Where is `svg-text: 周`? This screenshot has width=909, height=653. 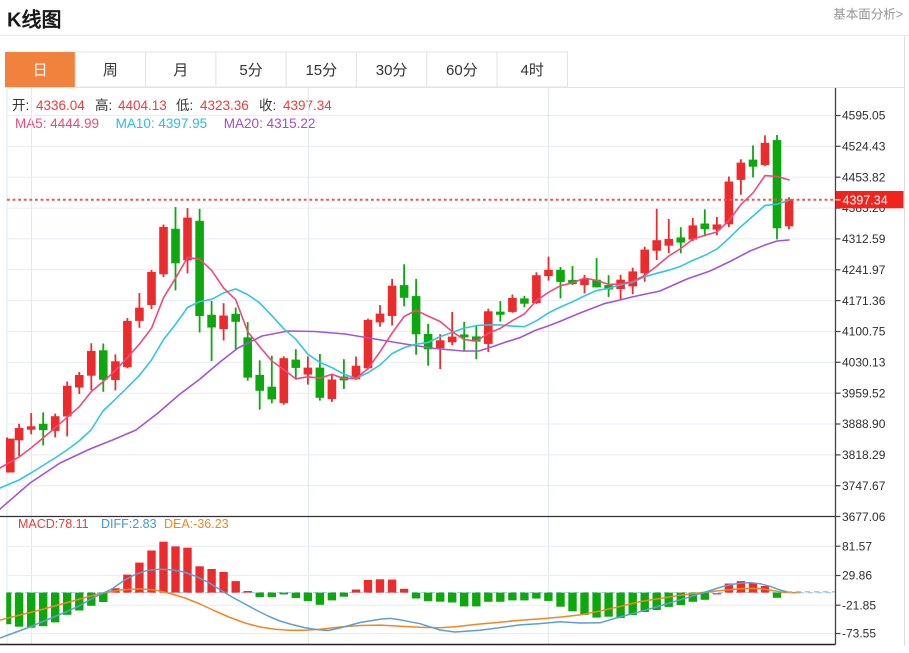 svg-text: 周 is located at coordinates (110, 70).